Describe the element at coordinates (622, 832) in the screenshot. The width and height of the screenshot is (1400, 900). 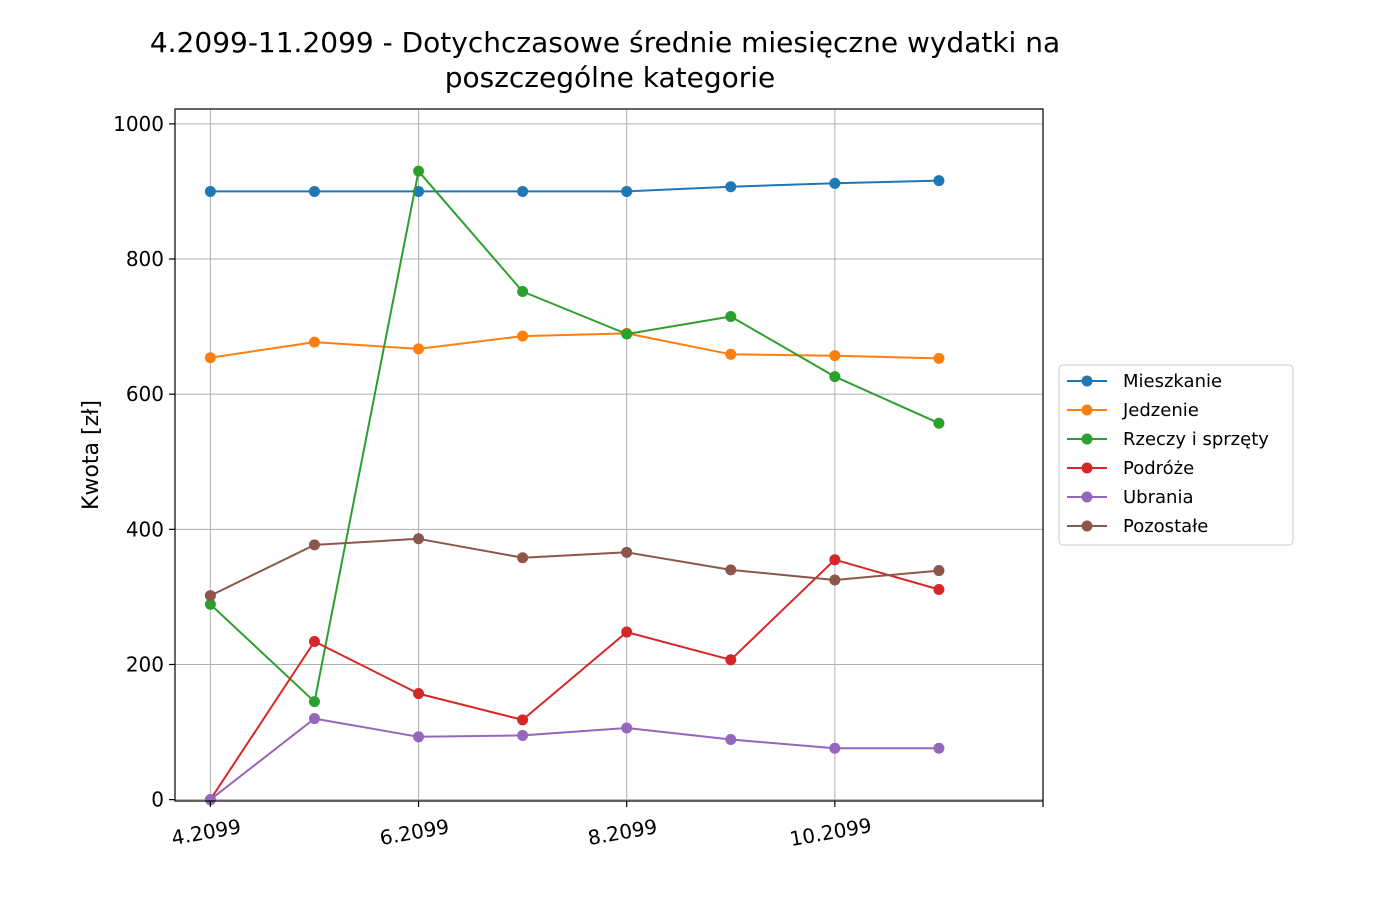
I see `x-tick-label: 8.2099` at that location.